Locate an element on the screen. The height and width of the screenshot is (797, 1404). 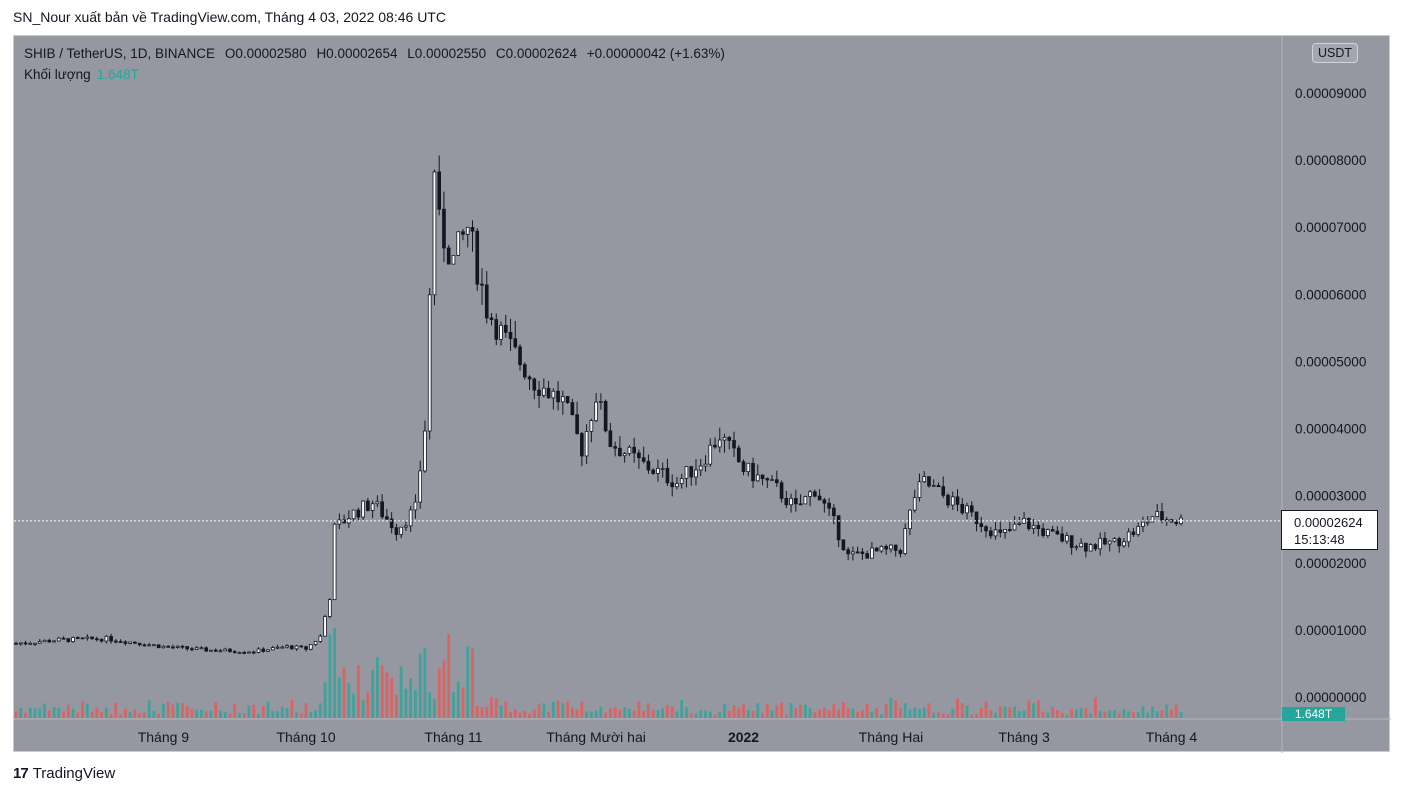
currency-button: USDT is located at coordinates (1334, 53).